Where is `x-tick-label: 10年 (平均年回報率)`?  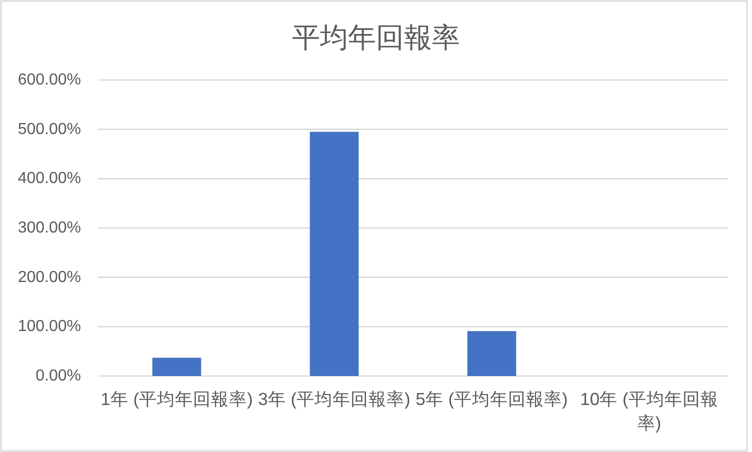 x-tick-label: 10年 (平均年回報率) is located at coordinates (649, 411).